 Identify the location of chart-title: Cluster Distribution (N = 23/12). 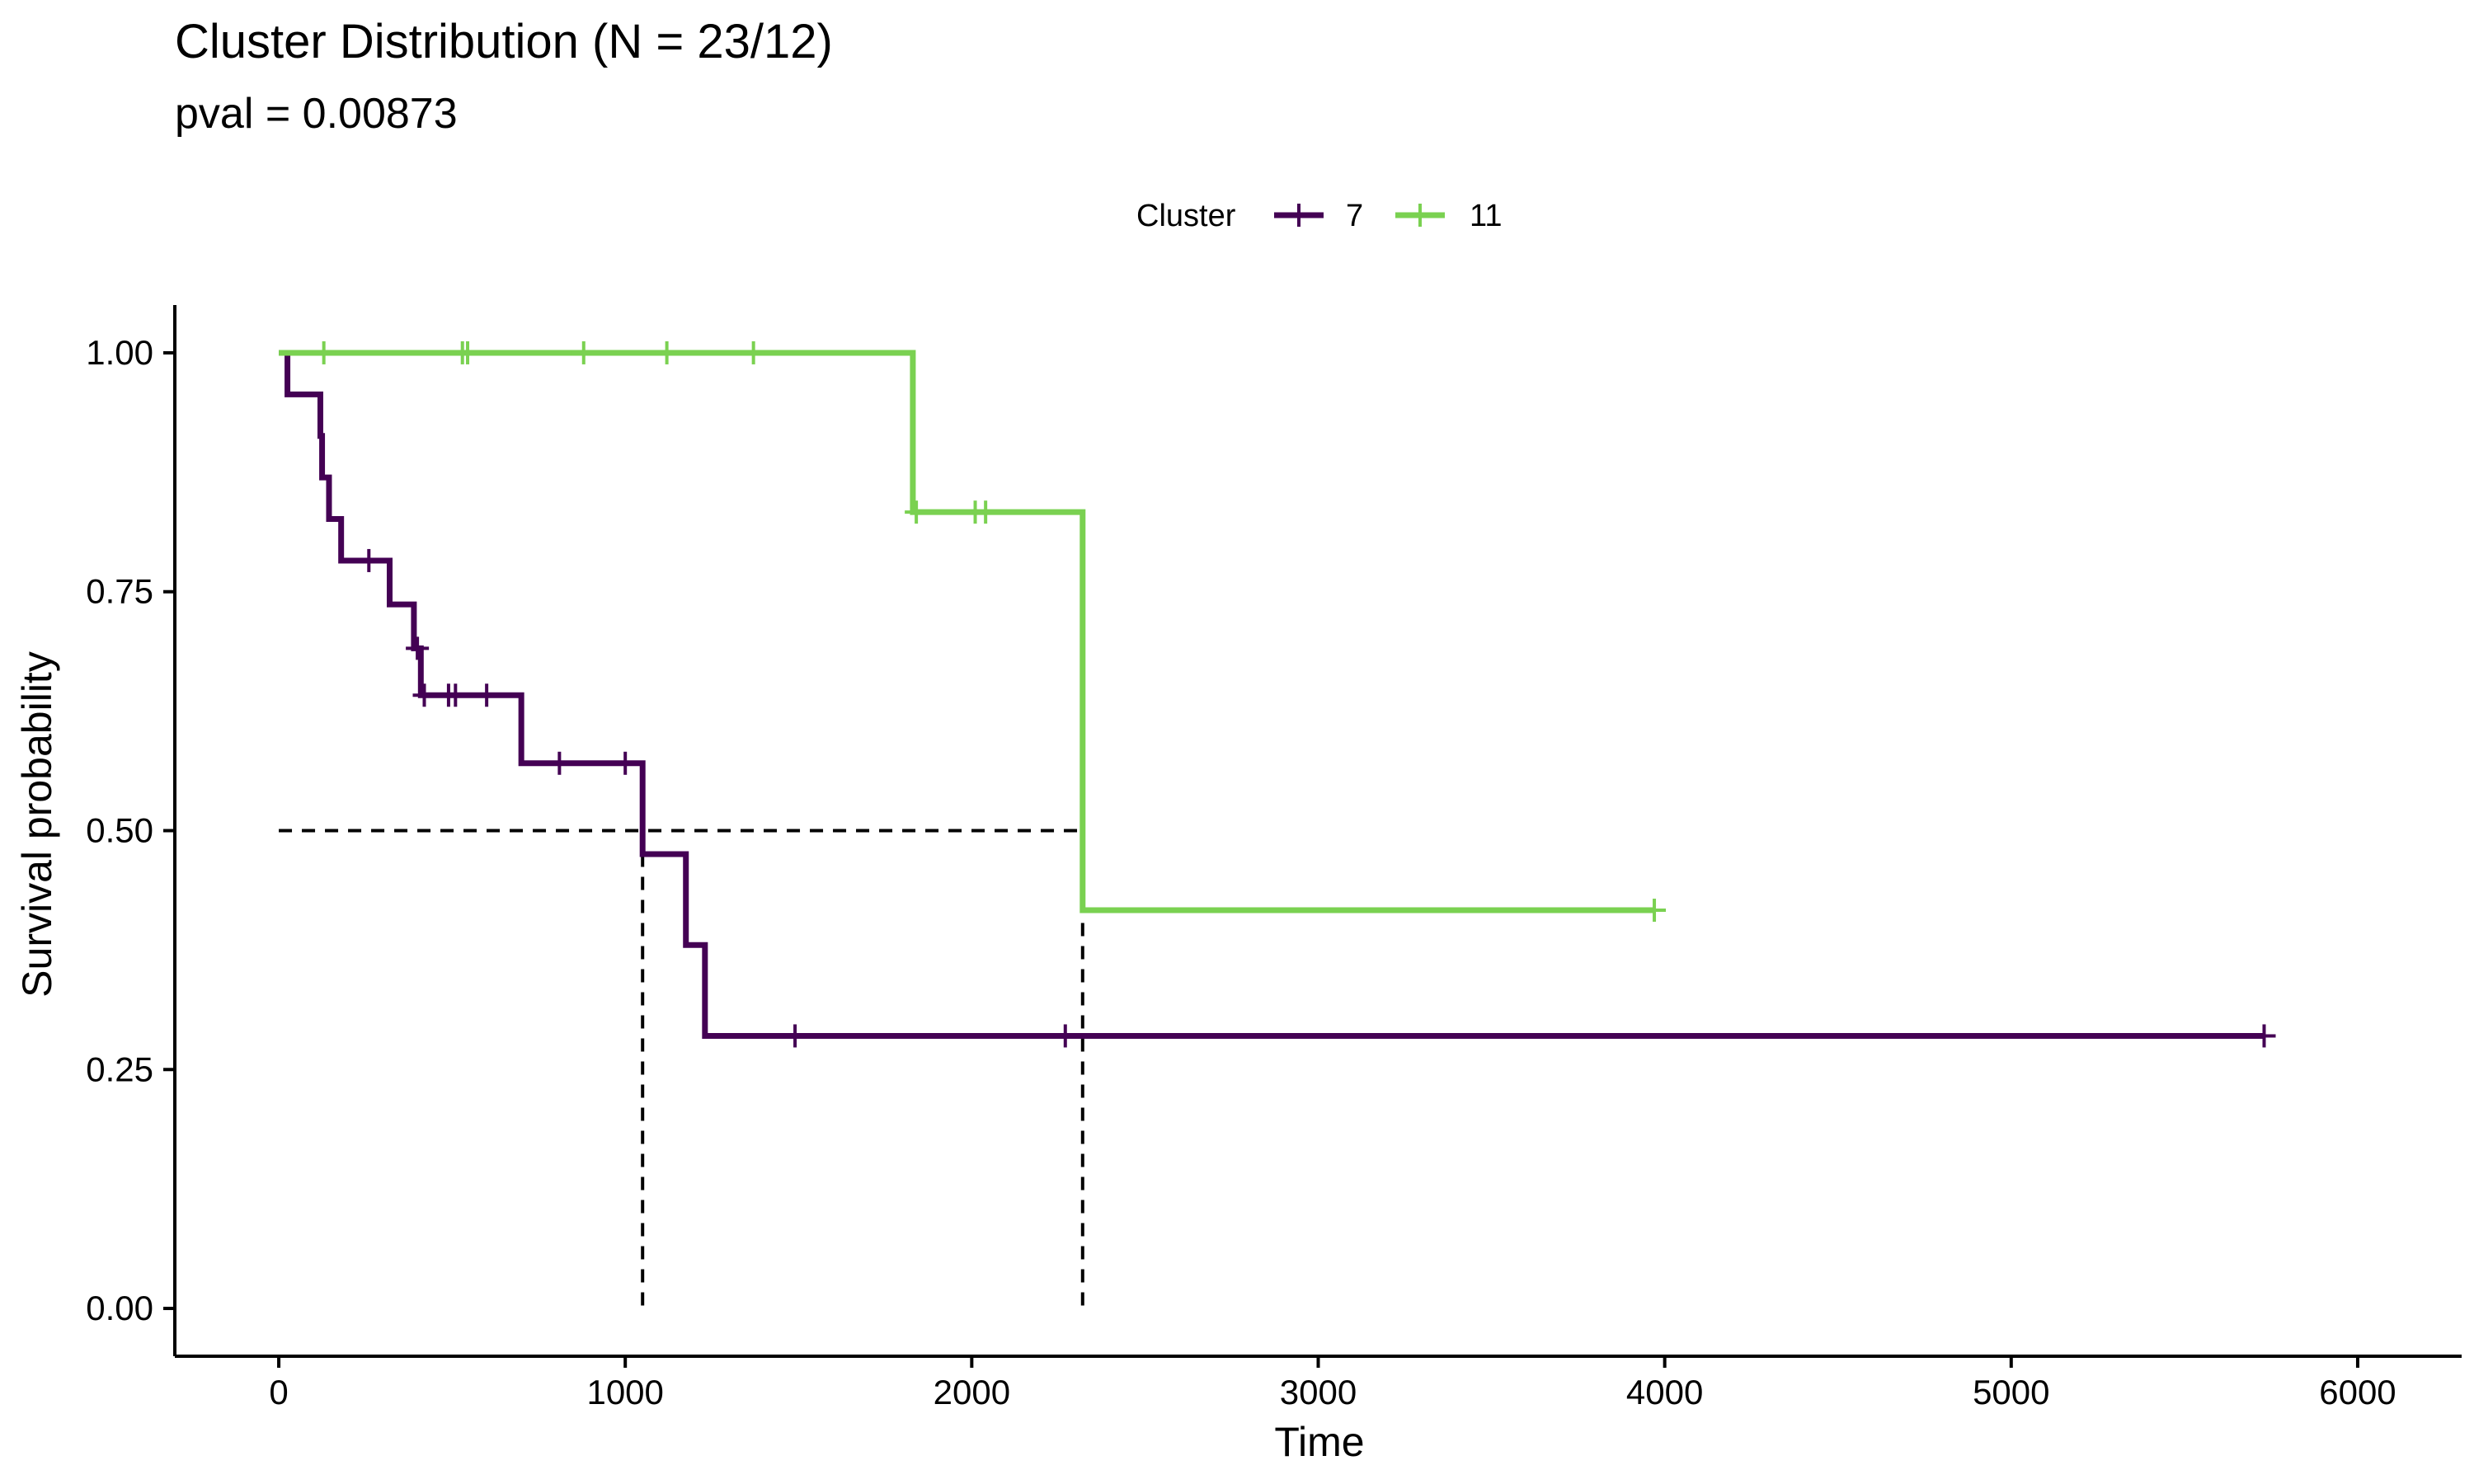
(504, 41).